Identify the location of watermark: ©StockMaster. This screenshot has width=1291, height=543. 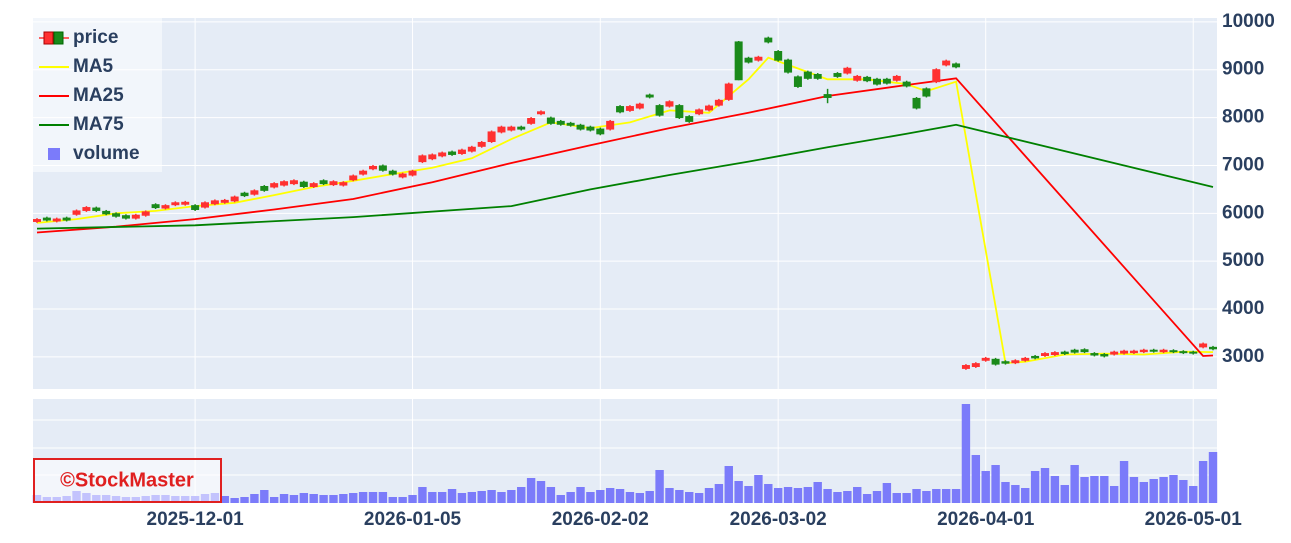
(127, 480).